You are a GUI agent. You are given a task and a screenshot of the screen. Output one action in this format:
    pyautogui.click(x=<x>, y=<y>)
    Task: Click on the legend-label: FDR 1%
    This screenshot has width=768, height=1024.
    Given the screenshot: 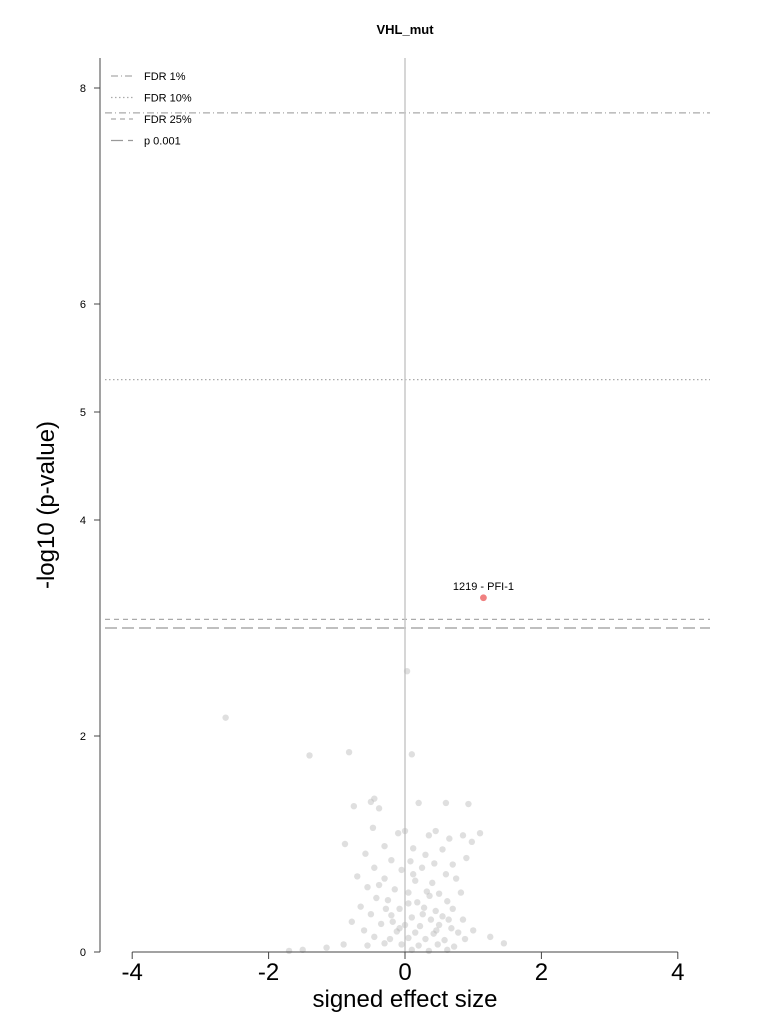 What is the action you would take?
    pyautogui.click(x=165, y=77)
    